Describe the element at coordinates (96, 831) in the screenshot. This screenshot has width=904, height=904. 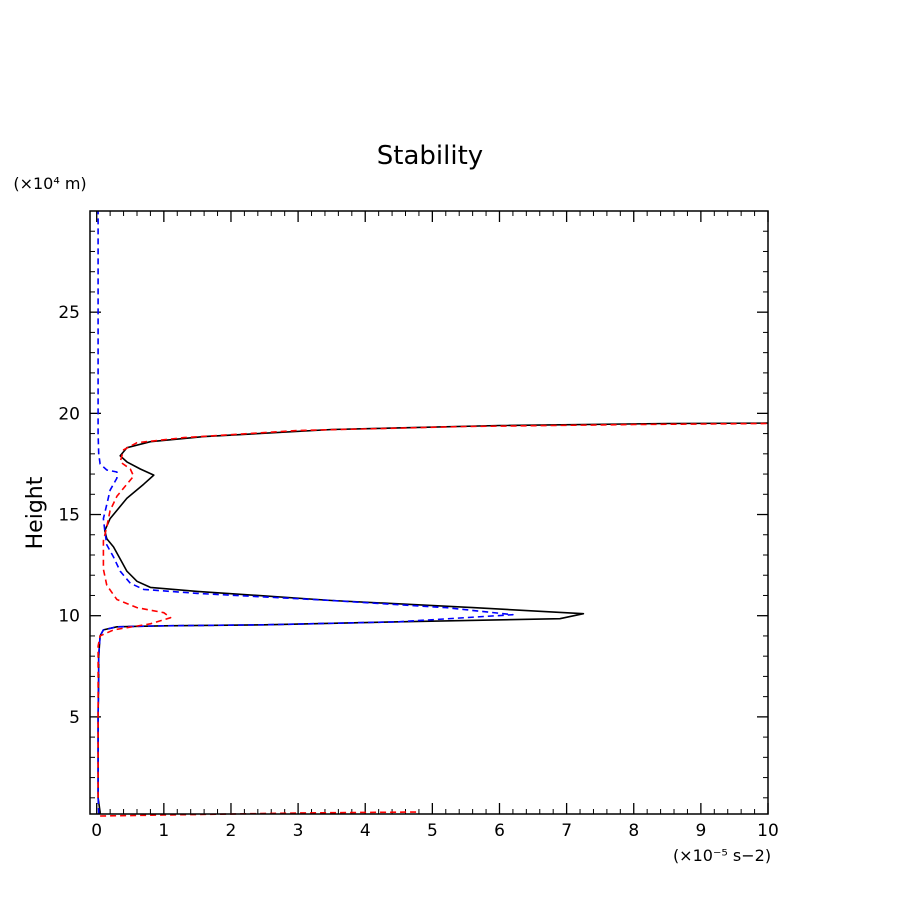
I see `x-tick-label: 0` at that location.